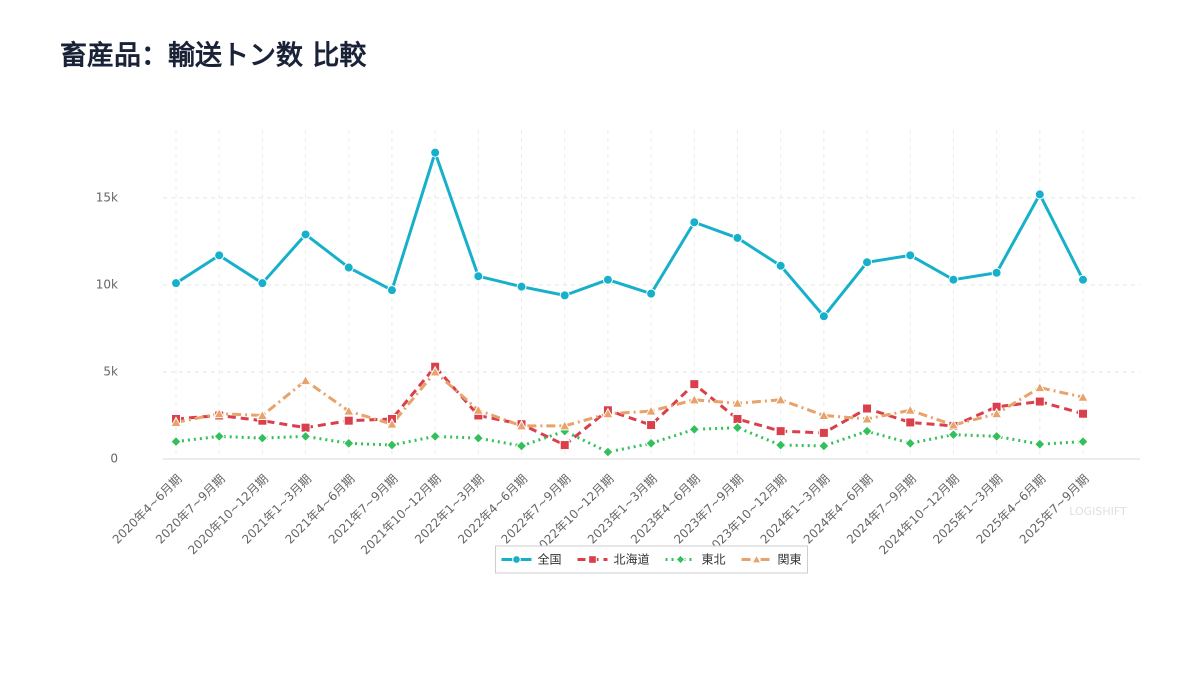  What do you see at coordinates (631, 559) in the screenshot?
I see `legend-label: 北海道` at bounding box center [631, 559].